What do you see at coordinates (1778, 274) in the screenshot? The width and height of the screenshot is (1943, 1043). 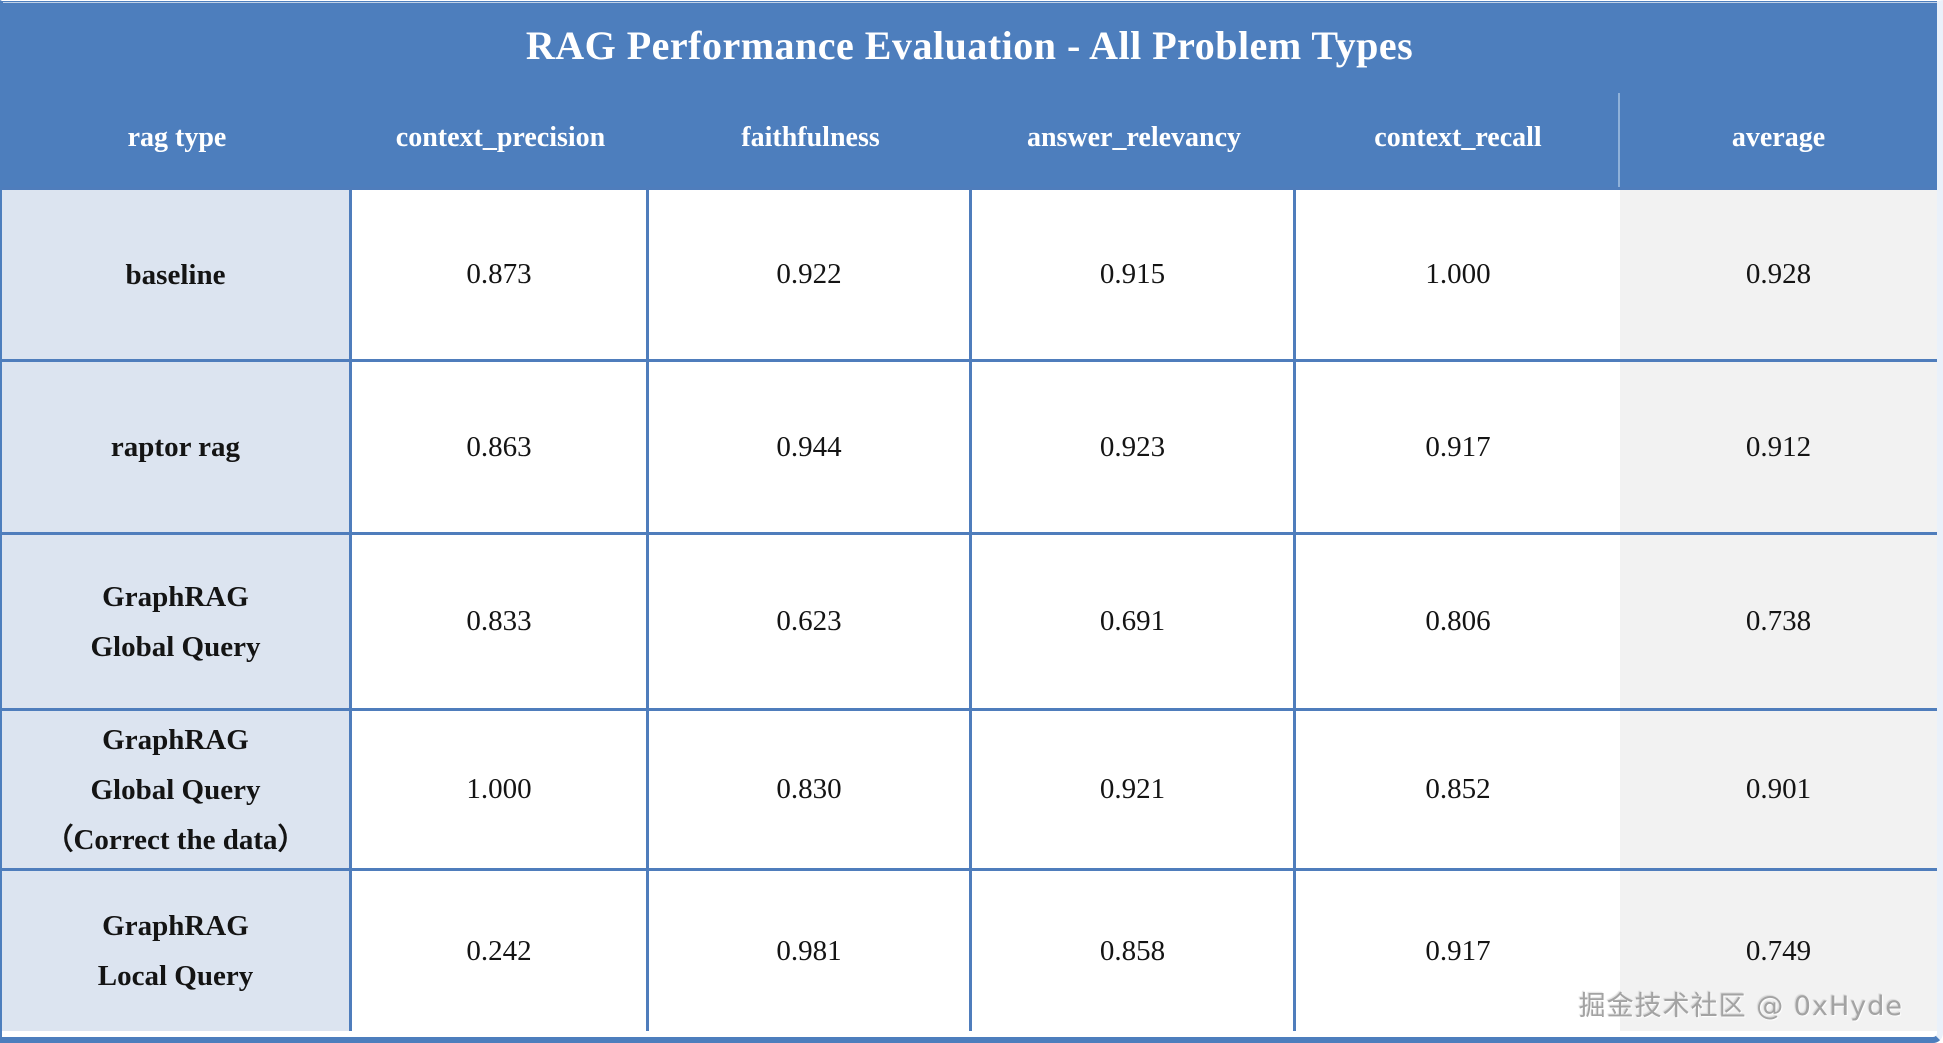 I see `average-value-cell: 0.928` at bounding box center [1778, 274].